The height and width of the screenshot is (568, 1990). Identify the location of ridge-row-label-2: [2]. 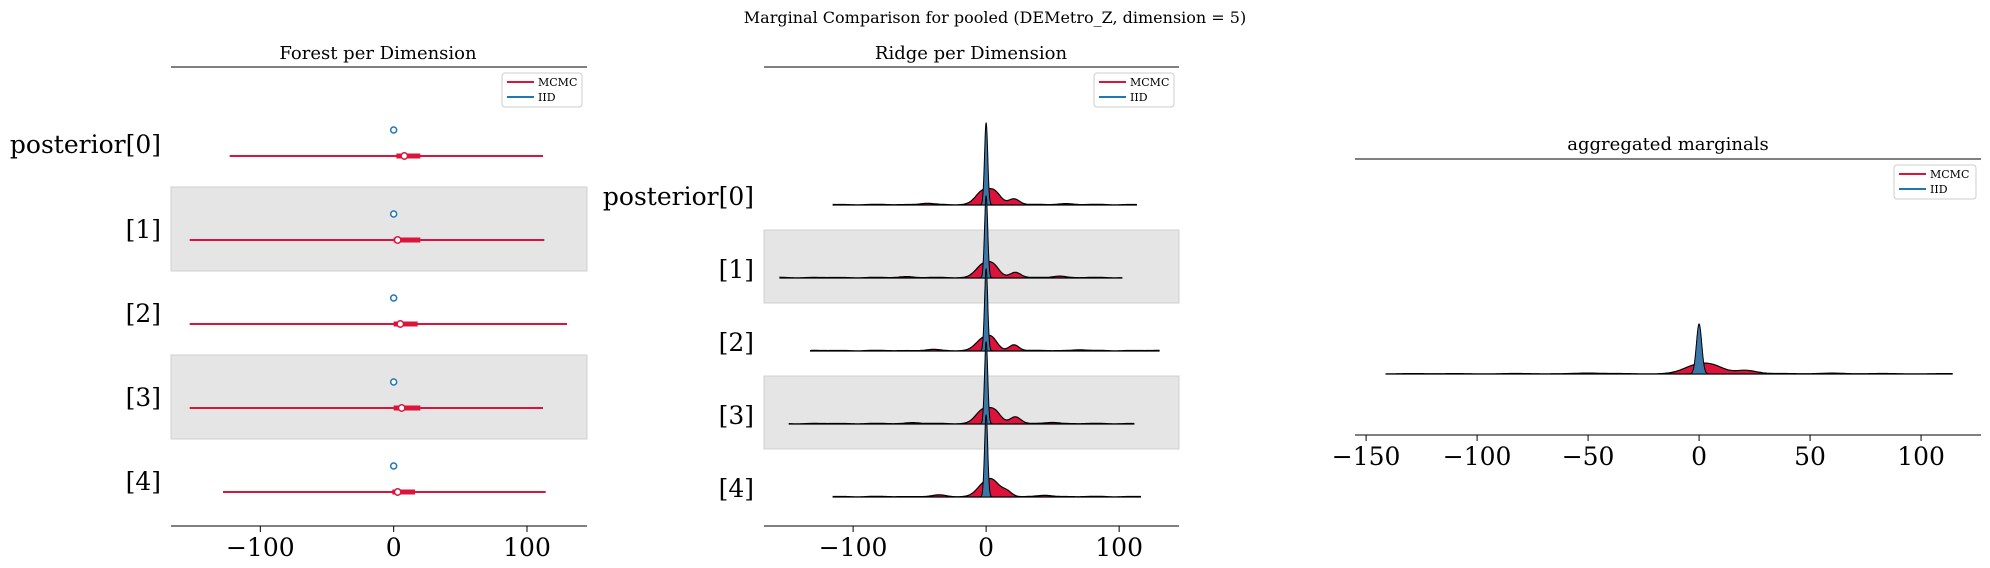
(736, 342).